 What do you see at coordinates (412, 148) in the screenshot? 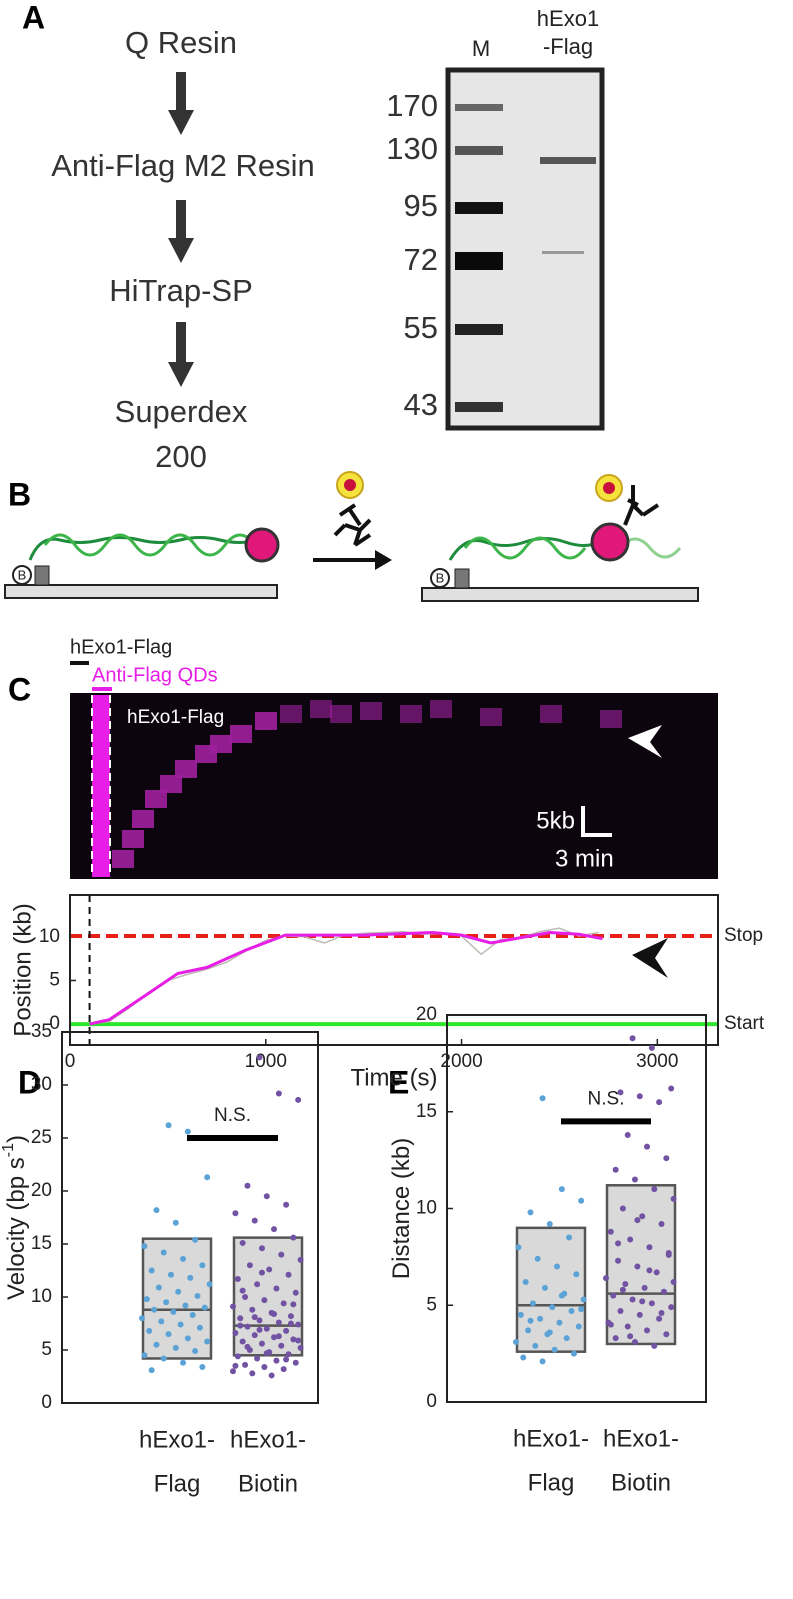
I see `marker: 130` at bounding box center [412, 148].